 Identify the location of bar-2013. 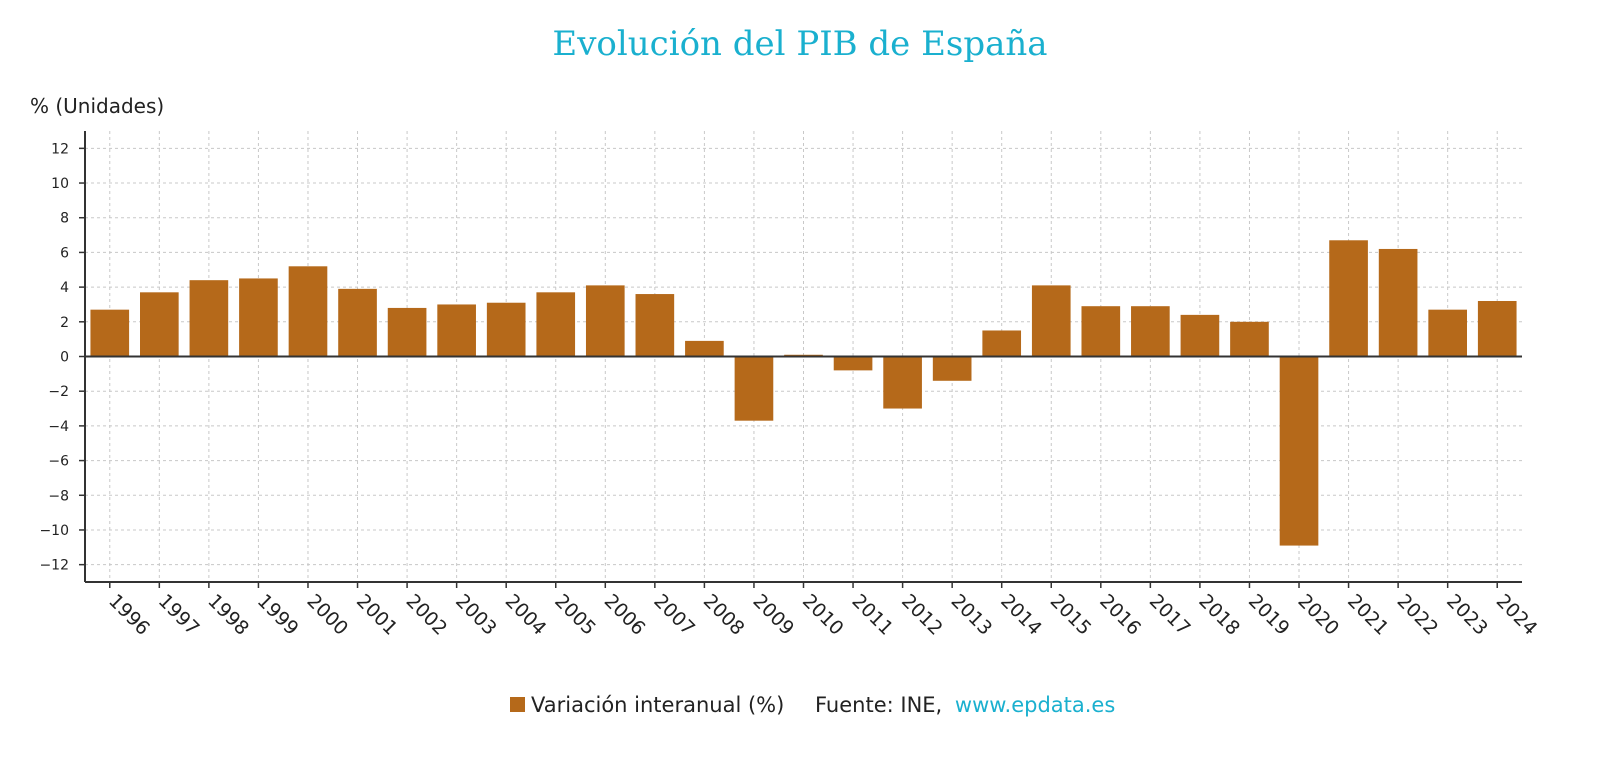
(952, 368).